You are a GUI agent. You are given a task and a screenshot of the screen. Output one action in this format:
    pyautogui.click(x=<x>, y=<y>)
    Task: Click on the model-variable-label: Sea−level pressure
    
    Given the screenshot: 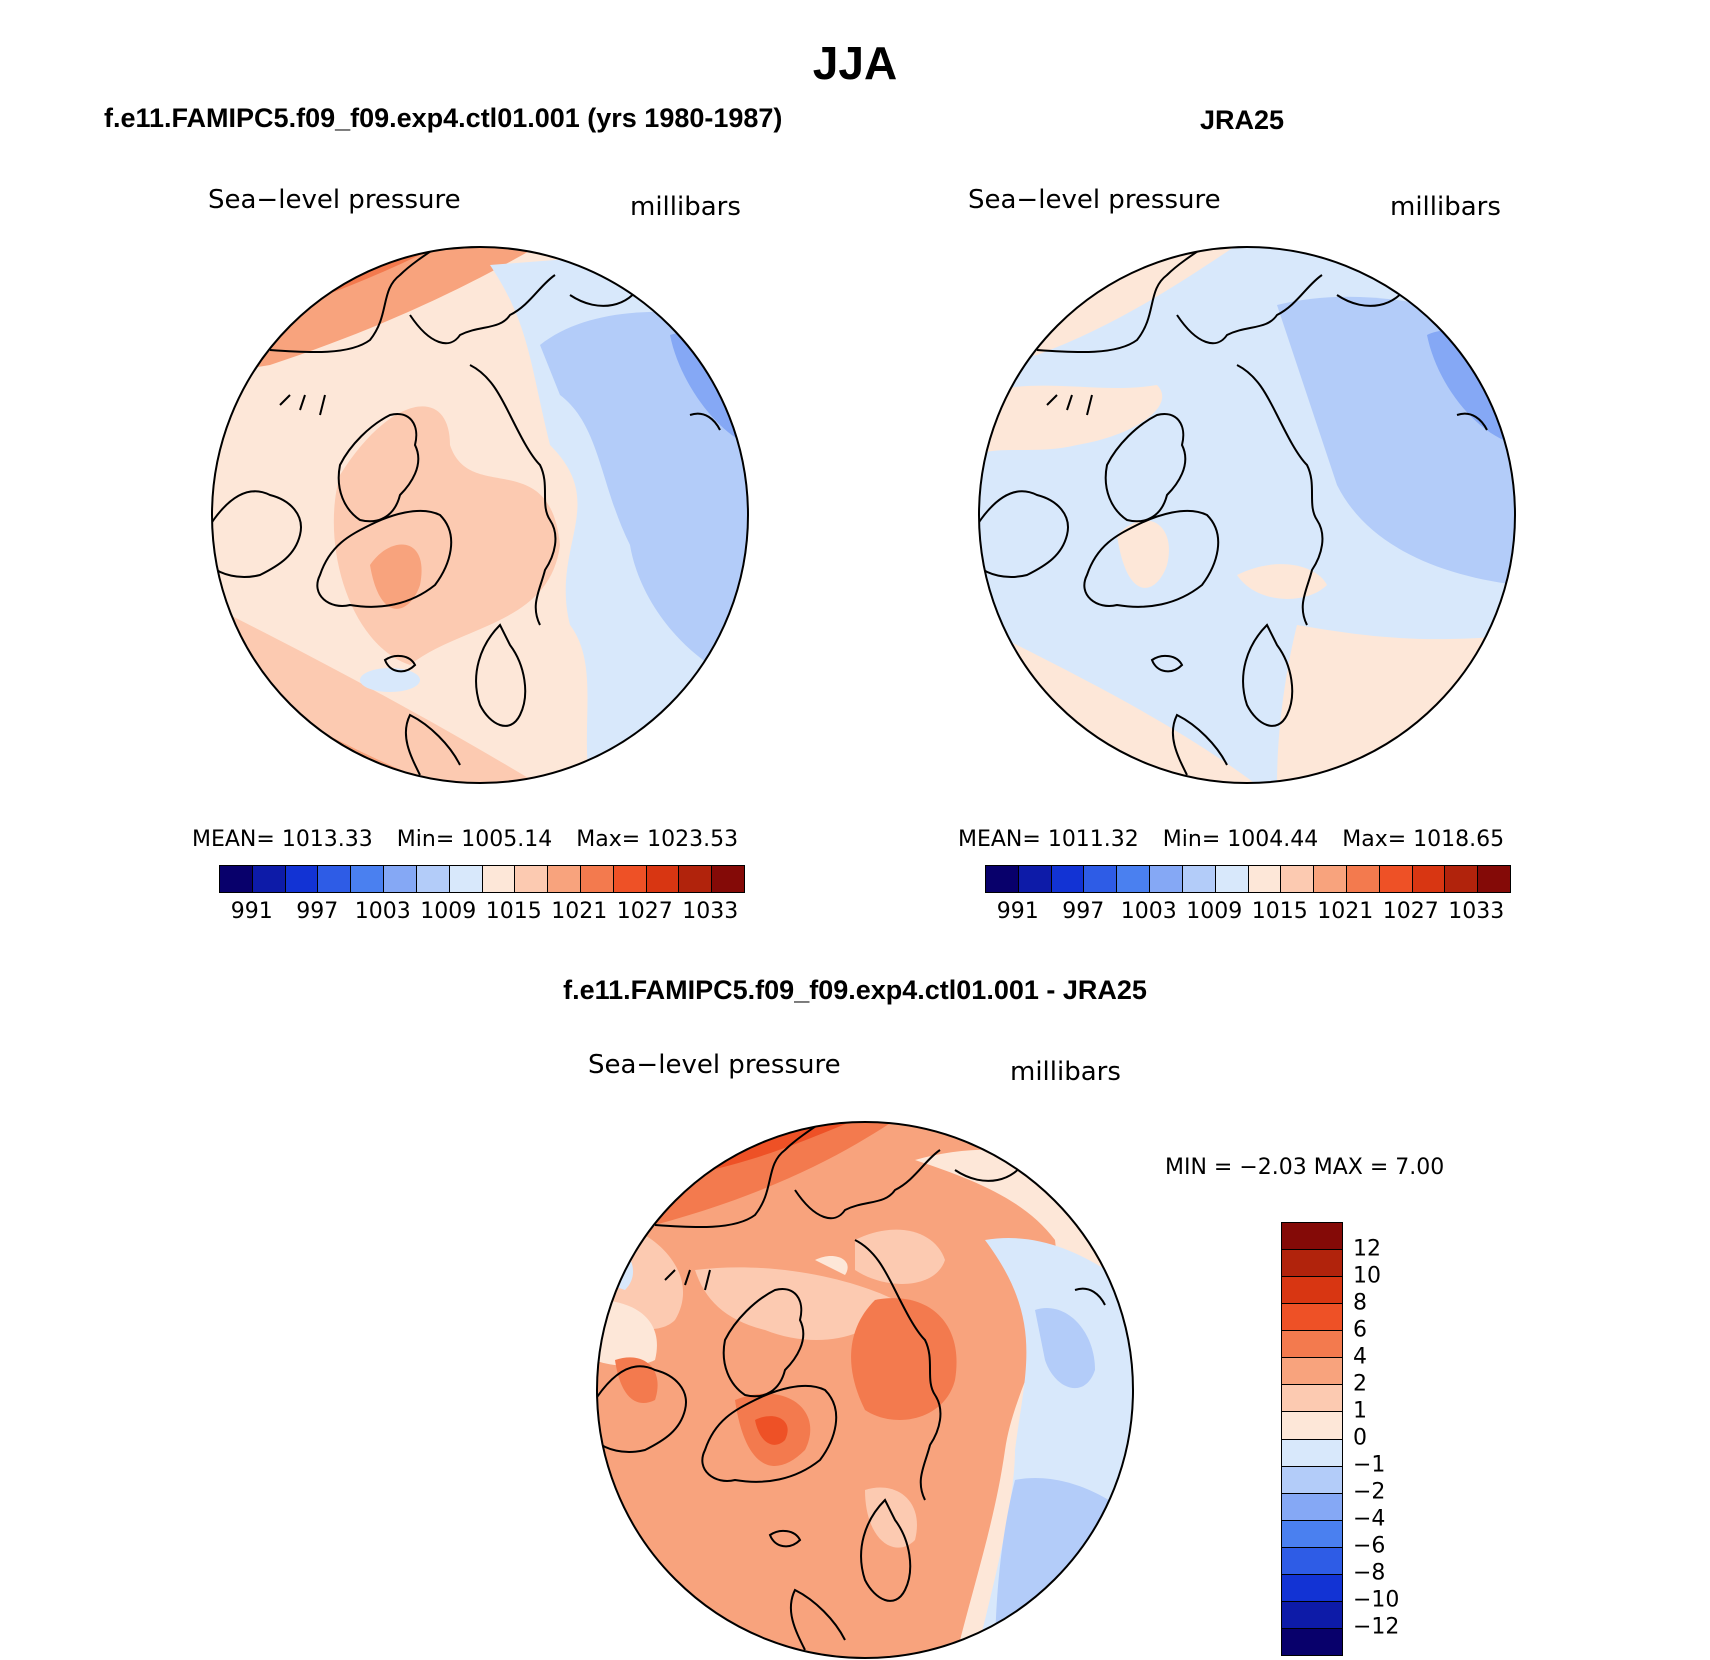 What is the action you would take?
    pyautogui.click(x=334, y=200)
    